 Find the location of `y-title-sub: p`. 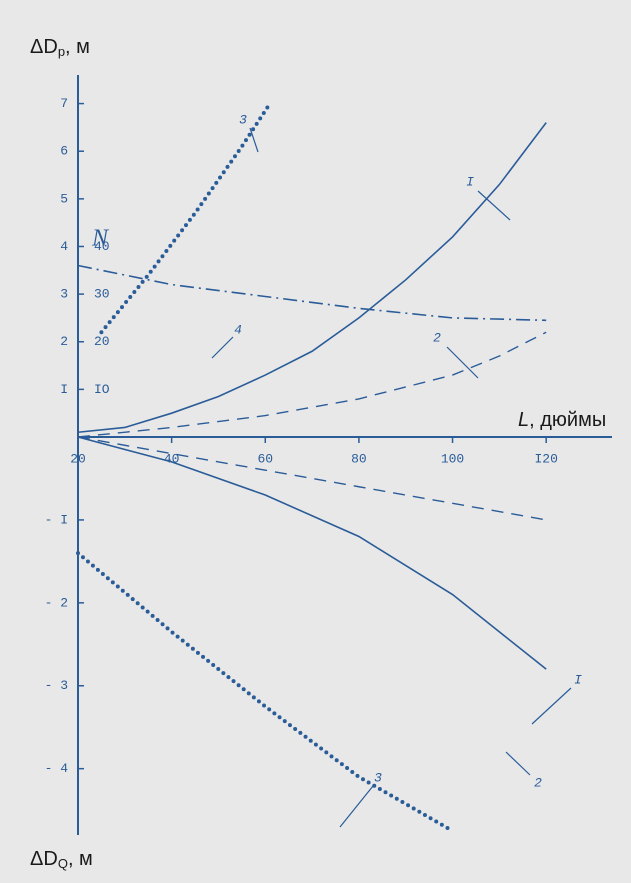

y-title-sub: p is located at coordinates (61, 51).